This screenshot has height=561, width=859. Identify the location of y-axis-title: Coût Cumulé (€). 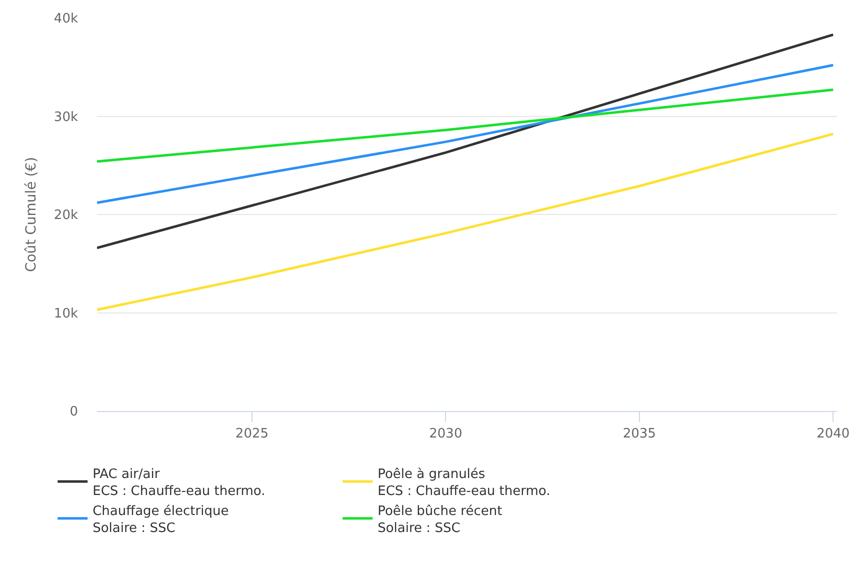
(32, 214).